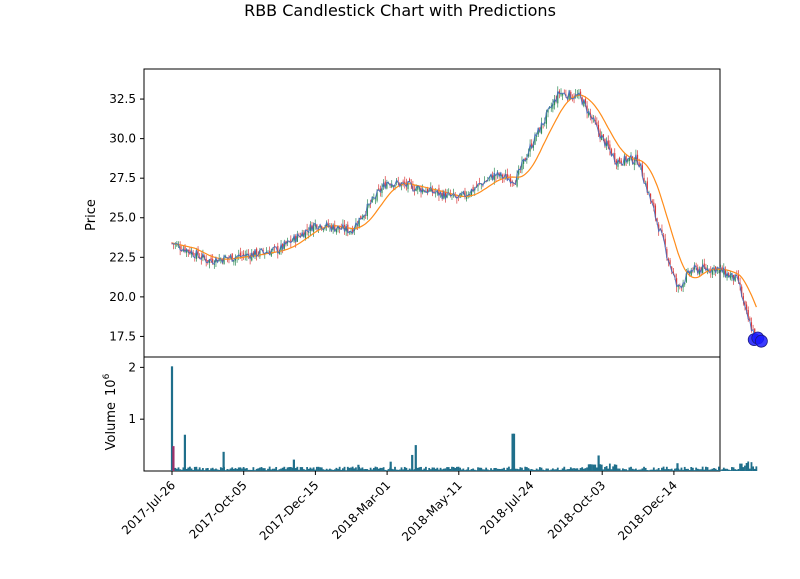 The height and width of the screenshot is (579, 800). Describe the element at coordinates (361, 510) in the screenshot. I see `x-tick-label: 2018-Mar-01` at that location.